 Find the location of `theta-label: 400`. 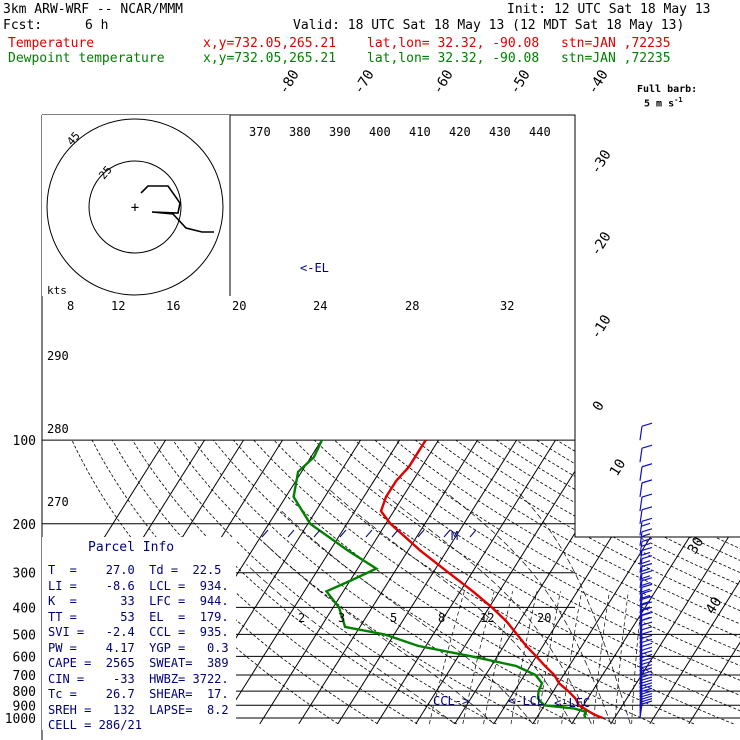

theta-label: 400 is located at coordinates (380, 132).